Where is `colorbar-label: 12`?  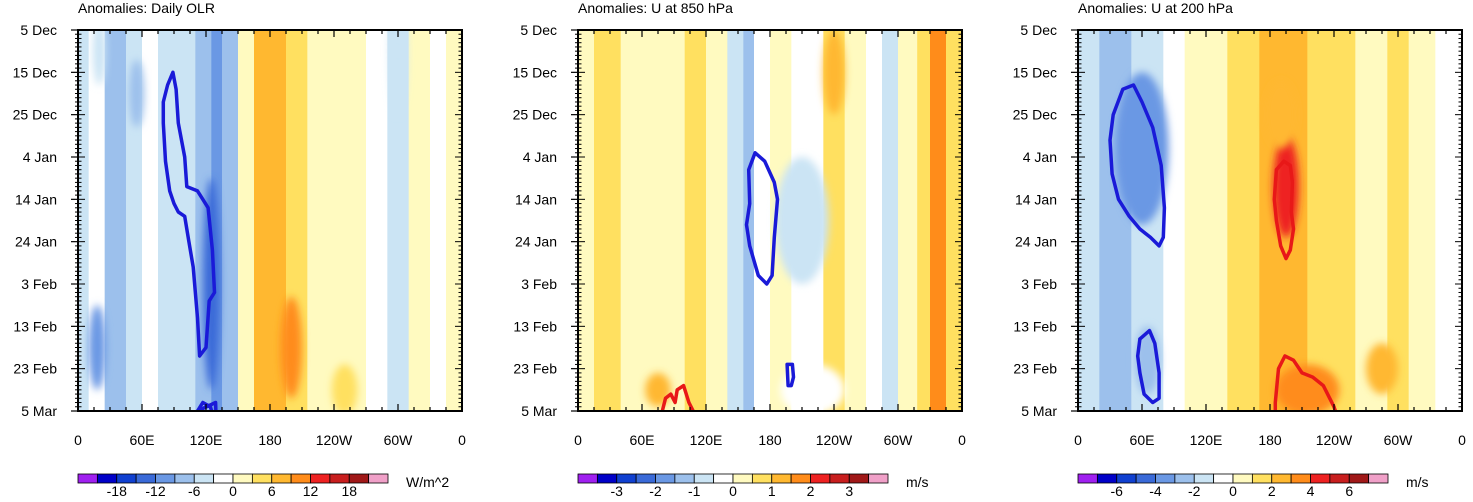 colorbar-label: 12 is located at coordinates (311, 490).